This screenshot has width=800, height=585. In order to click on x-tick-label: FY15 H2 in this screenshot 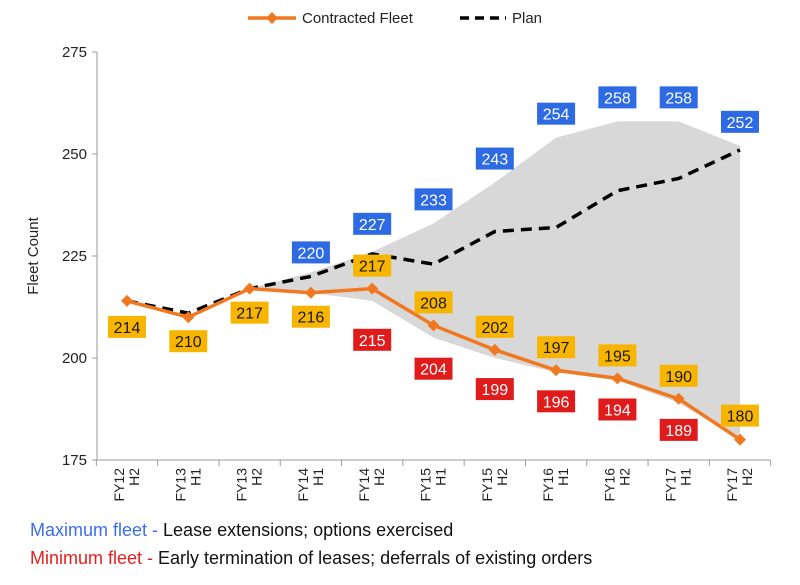, I will do `click(494, 485)`.